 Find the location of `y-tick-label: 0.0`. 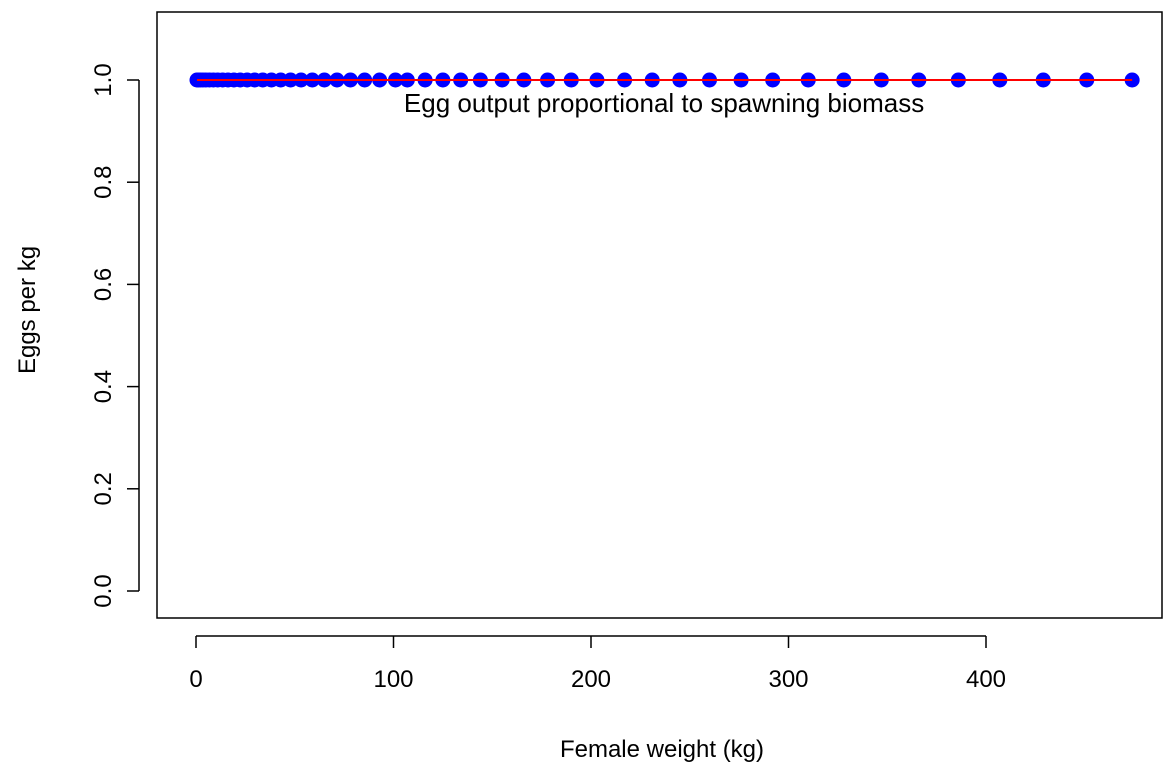

y-tick-label: 0.0 is located at coordinates (103, 590).